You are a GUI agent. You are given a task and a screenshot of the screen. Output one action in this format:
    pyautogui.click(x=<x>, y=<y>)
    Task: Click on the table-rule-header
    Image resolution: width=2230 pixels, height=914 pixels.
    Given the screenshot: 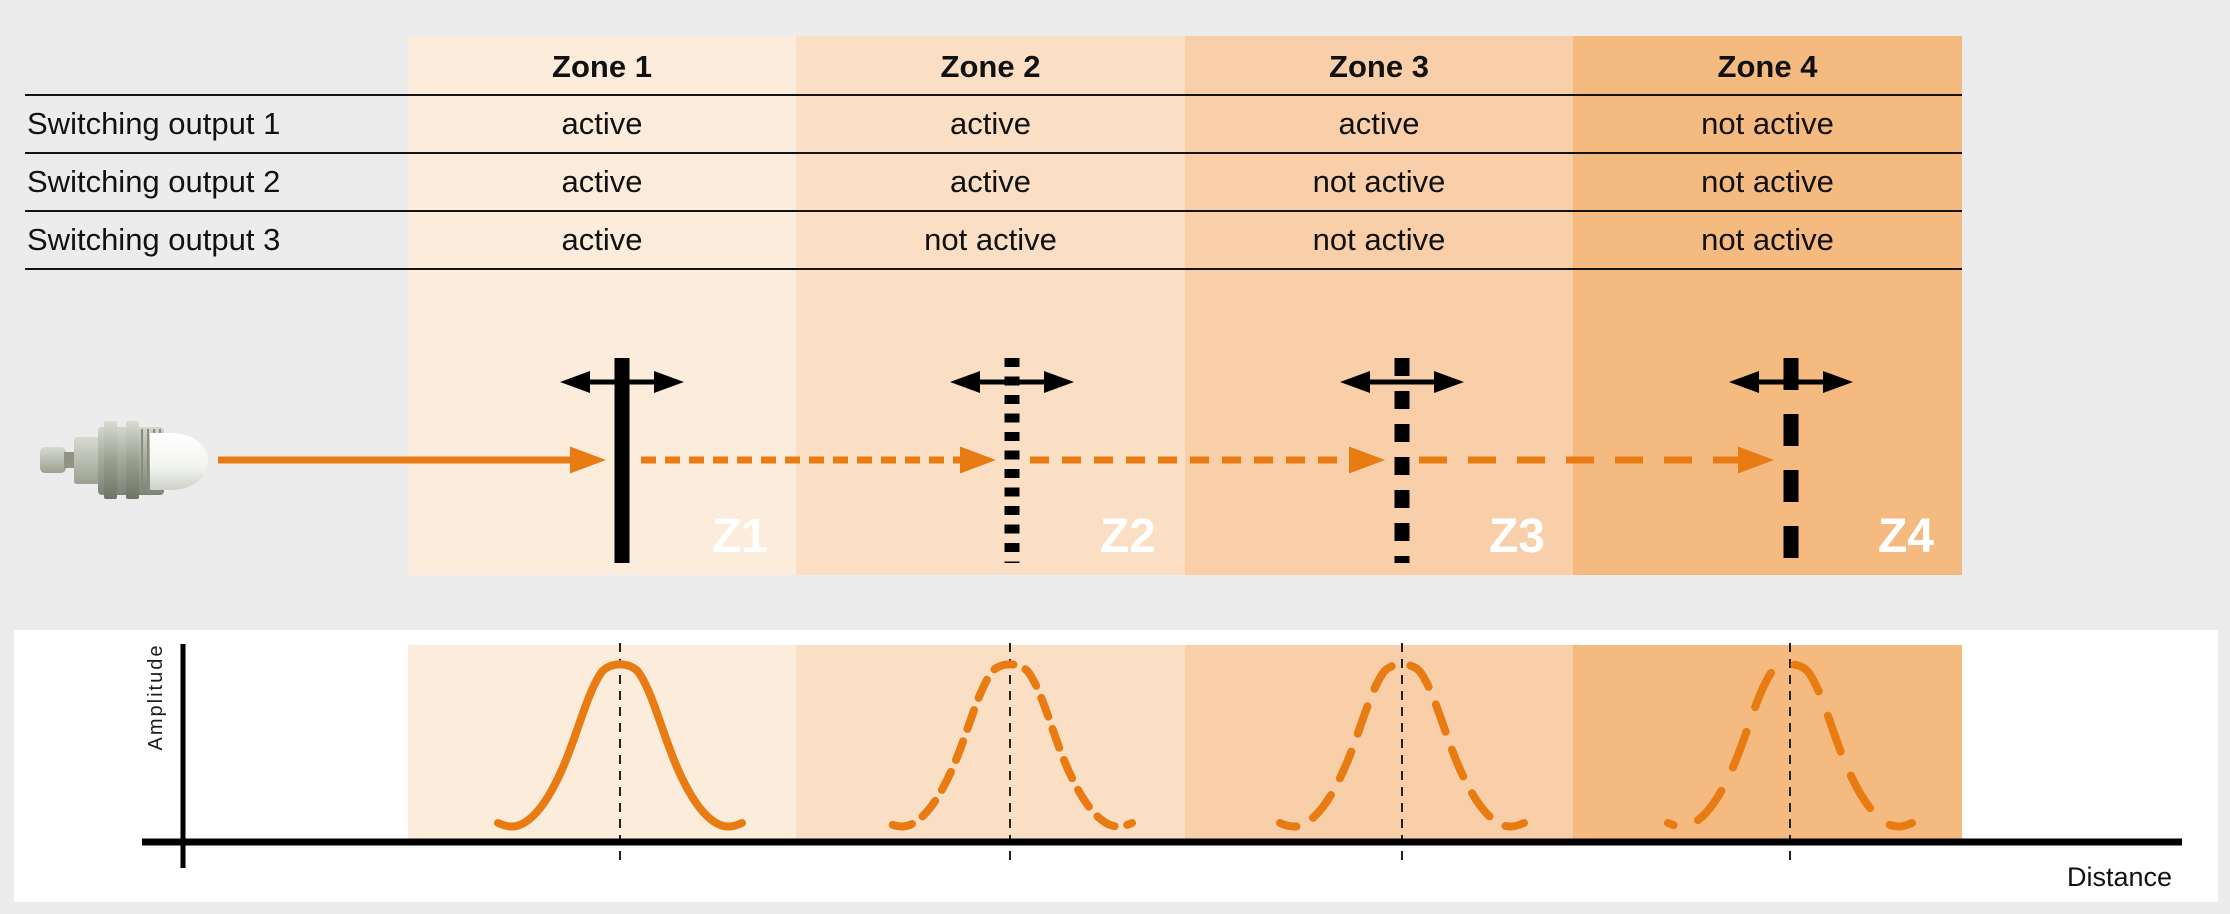 What is the action you would take?
    pyautogui.click(x=993, y=95)
    